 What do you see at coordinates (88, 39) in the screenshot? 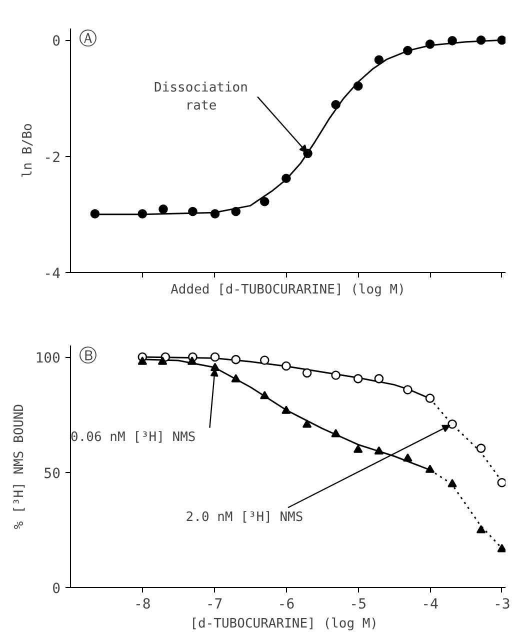
I see `annotation: Ⓐ` at bounding box center [88, 39].